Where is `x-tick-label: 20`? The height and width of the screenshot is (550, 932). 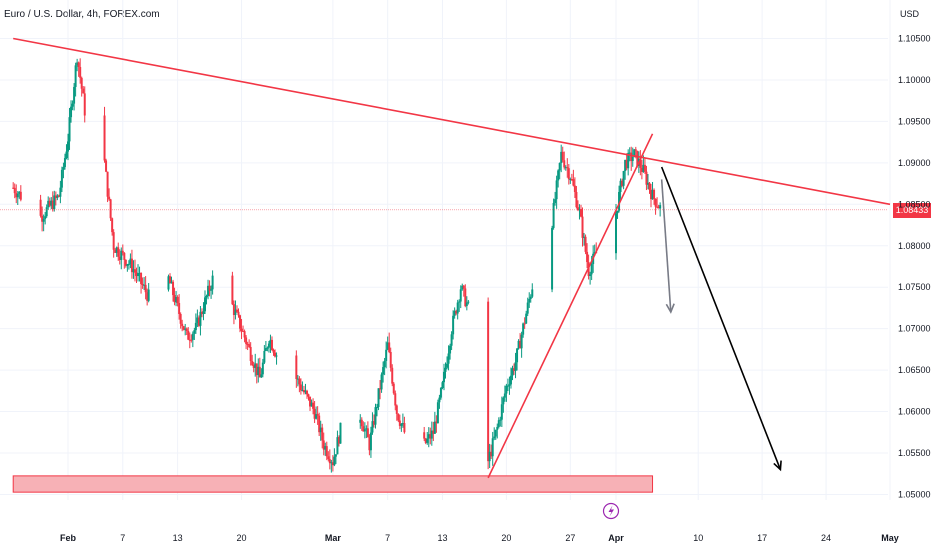 x-tick-label: 20 is located at coordinates (242, 538).